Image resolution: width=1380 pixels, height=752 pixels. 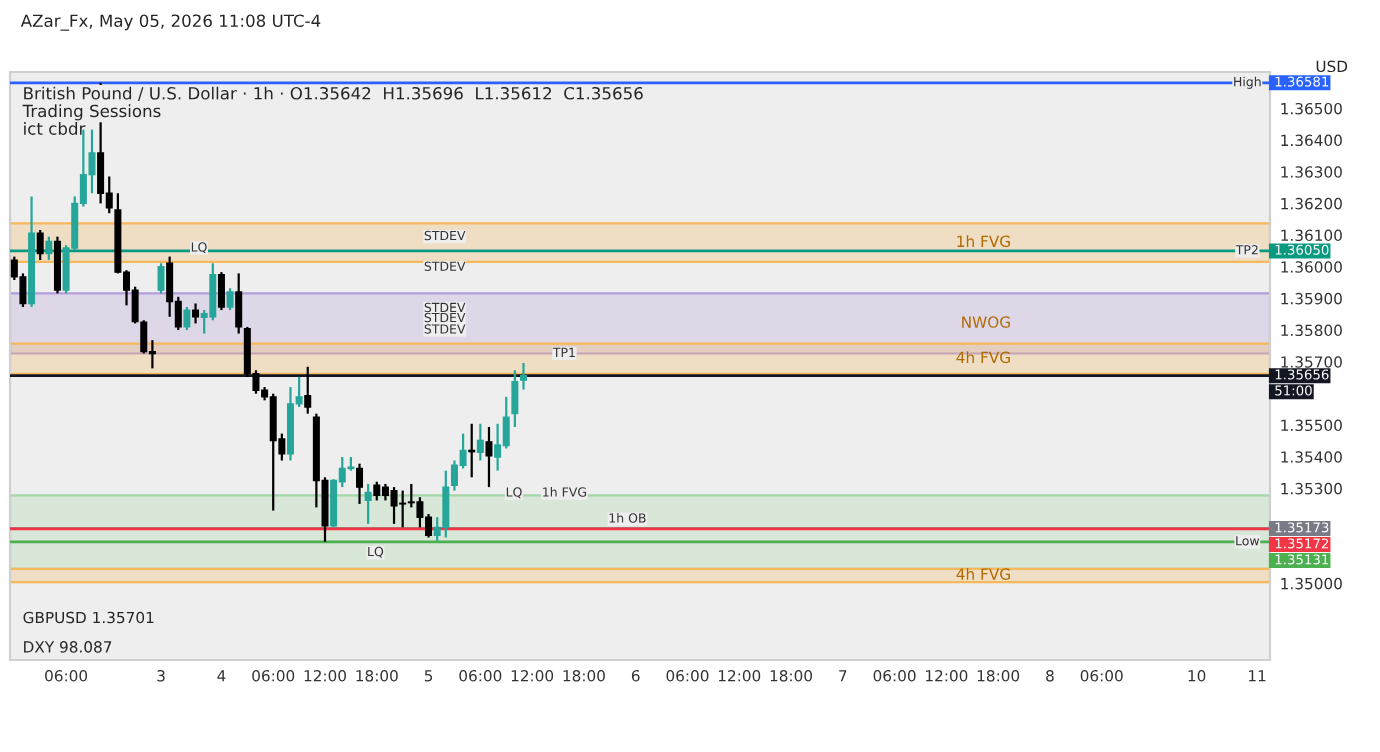 What do you see at coordinates (91, 112) in the screenshot?
I see `text: Trading Sessions` at bounding box center [91, 112].